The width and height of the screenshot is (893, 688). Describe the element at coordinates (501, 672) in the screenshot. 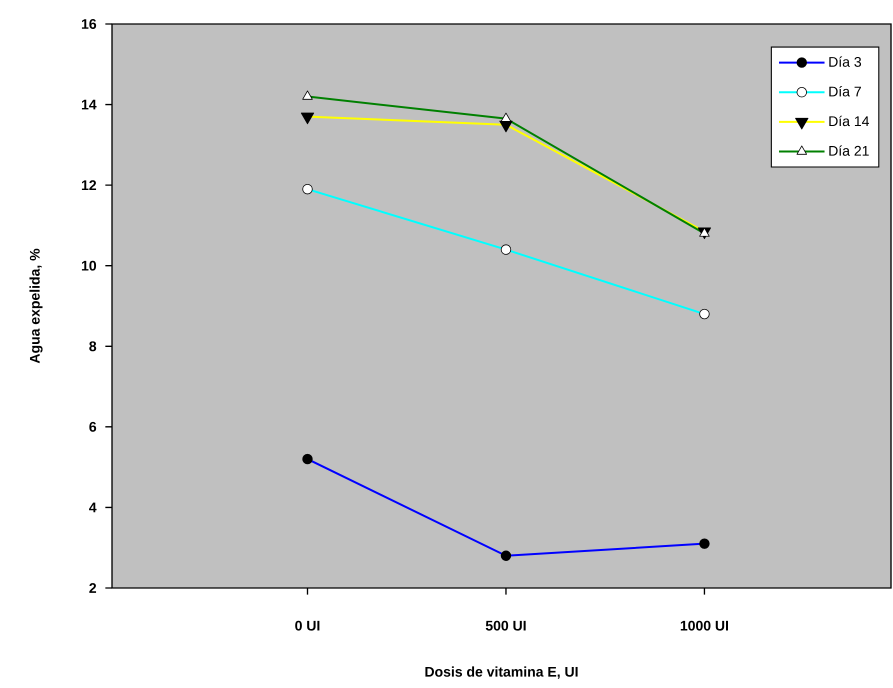

I see `x-axis-title: Dosis de vitamina E, UI` at that location.